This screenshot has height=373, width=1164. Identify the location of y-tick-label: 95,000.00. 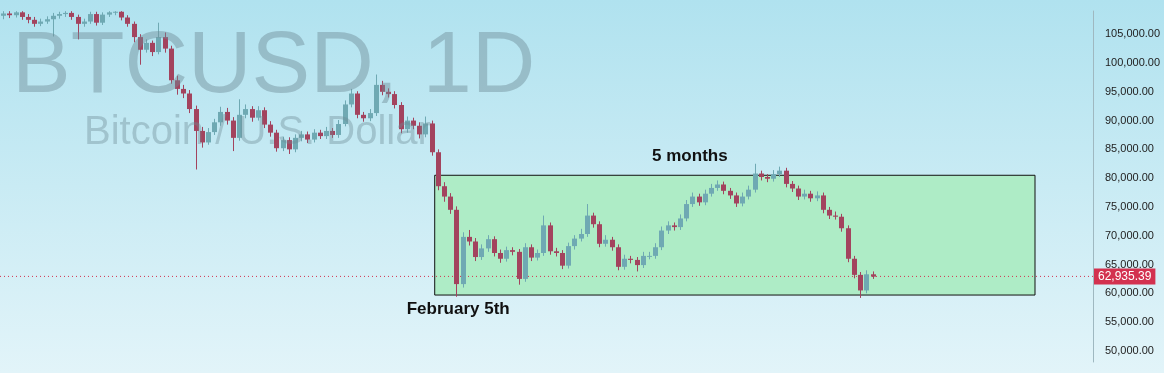
(1129, 90).